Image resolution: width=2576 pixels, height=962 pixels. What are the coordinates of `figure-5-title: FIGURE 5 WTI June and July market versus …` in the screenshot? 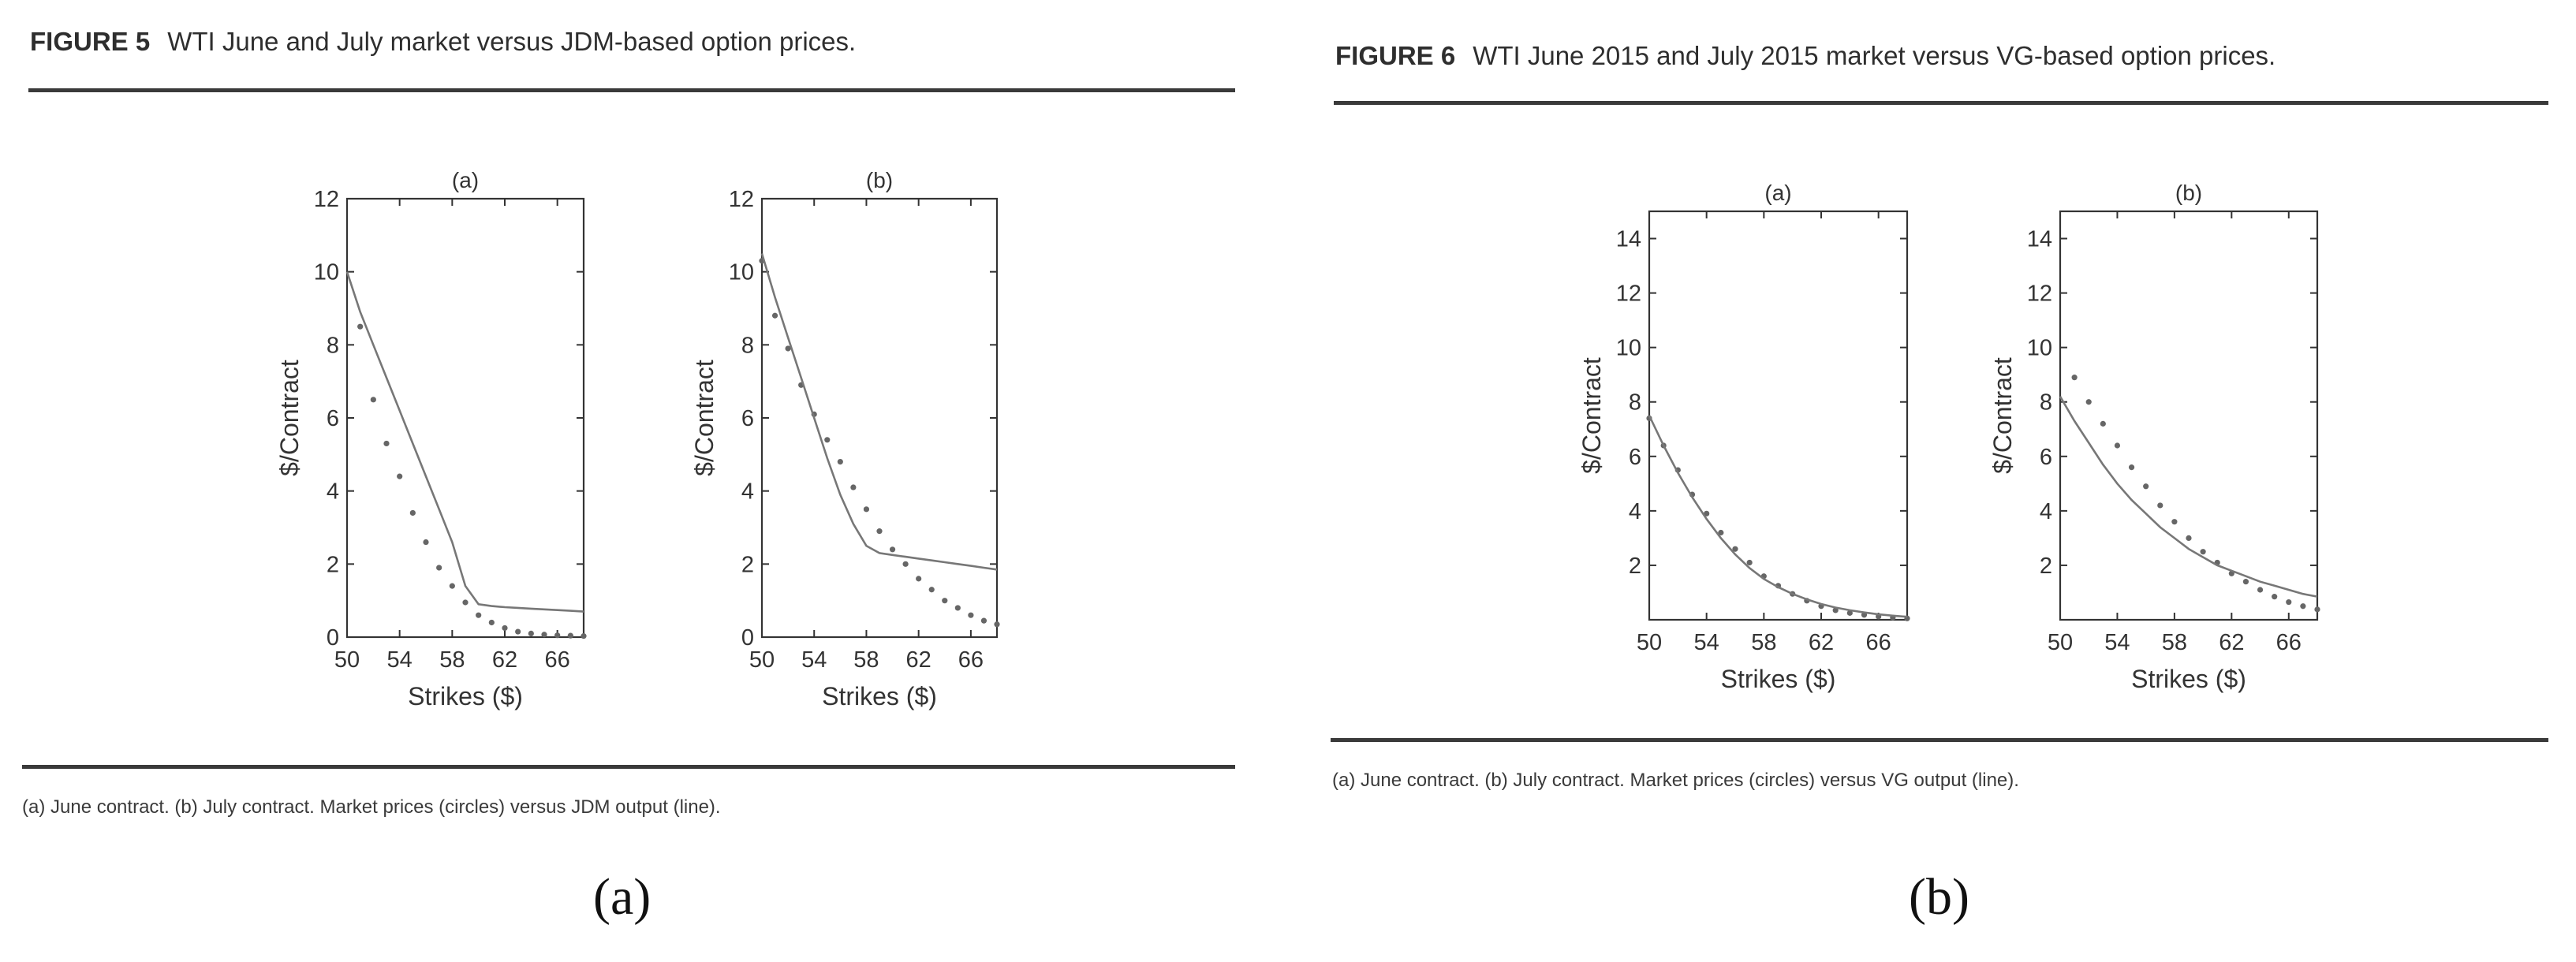 It's located at (443, 42).